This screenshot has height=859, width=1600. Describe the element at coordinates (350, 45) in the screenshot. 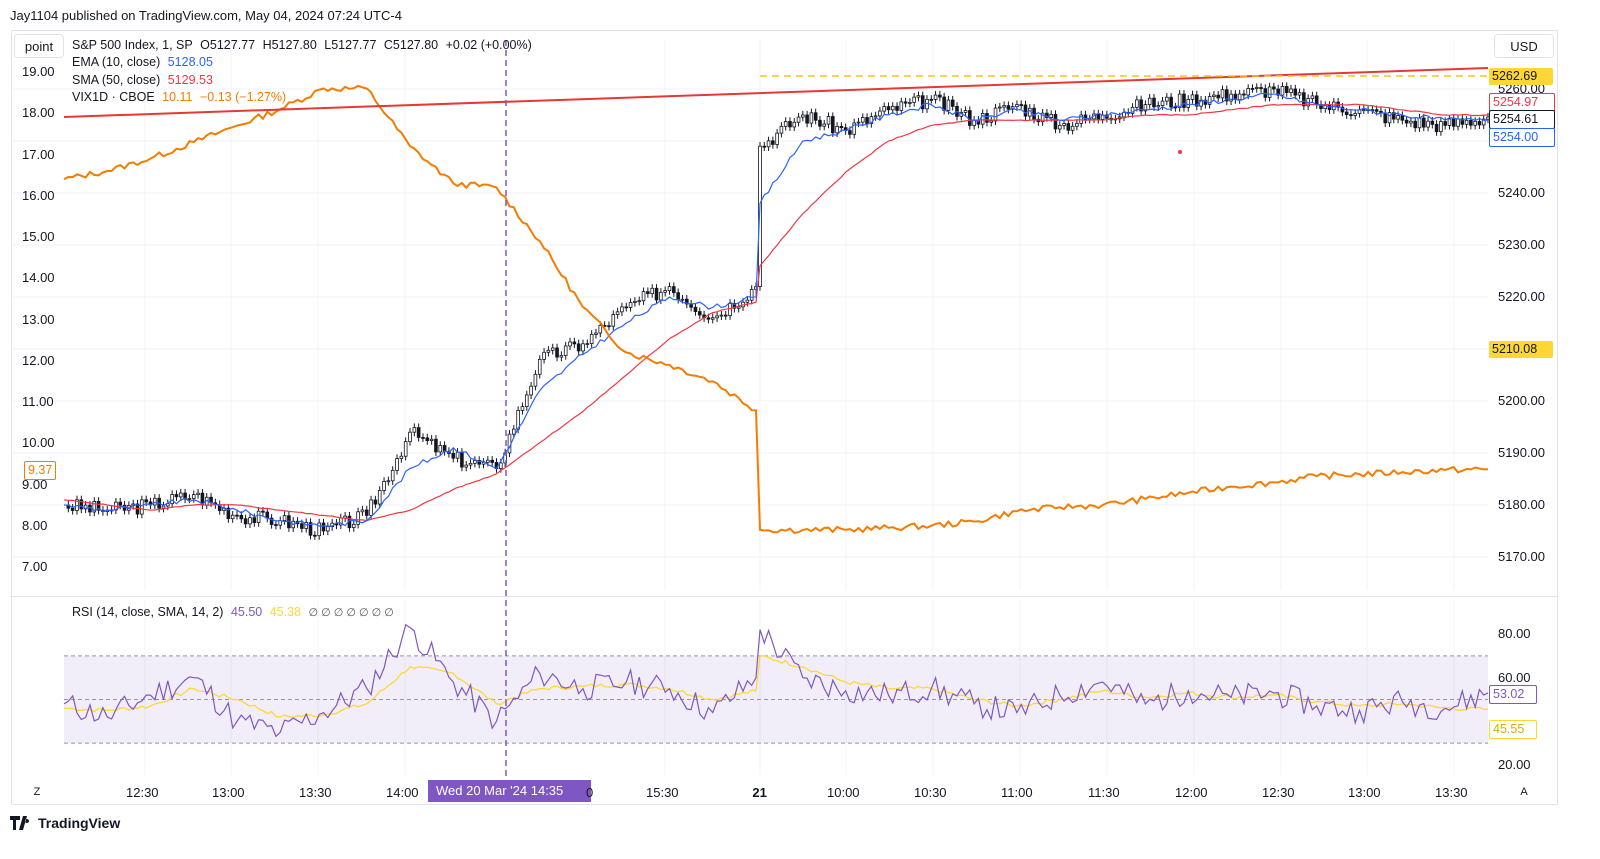

I see `ohlc-low: L5127.77` at that location.